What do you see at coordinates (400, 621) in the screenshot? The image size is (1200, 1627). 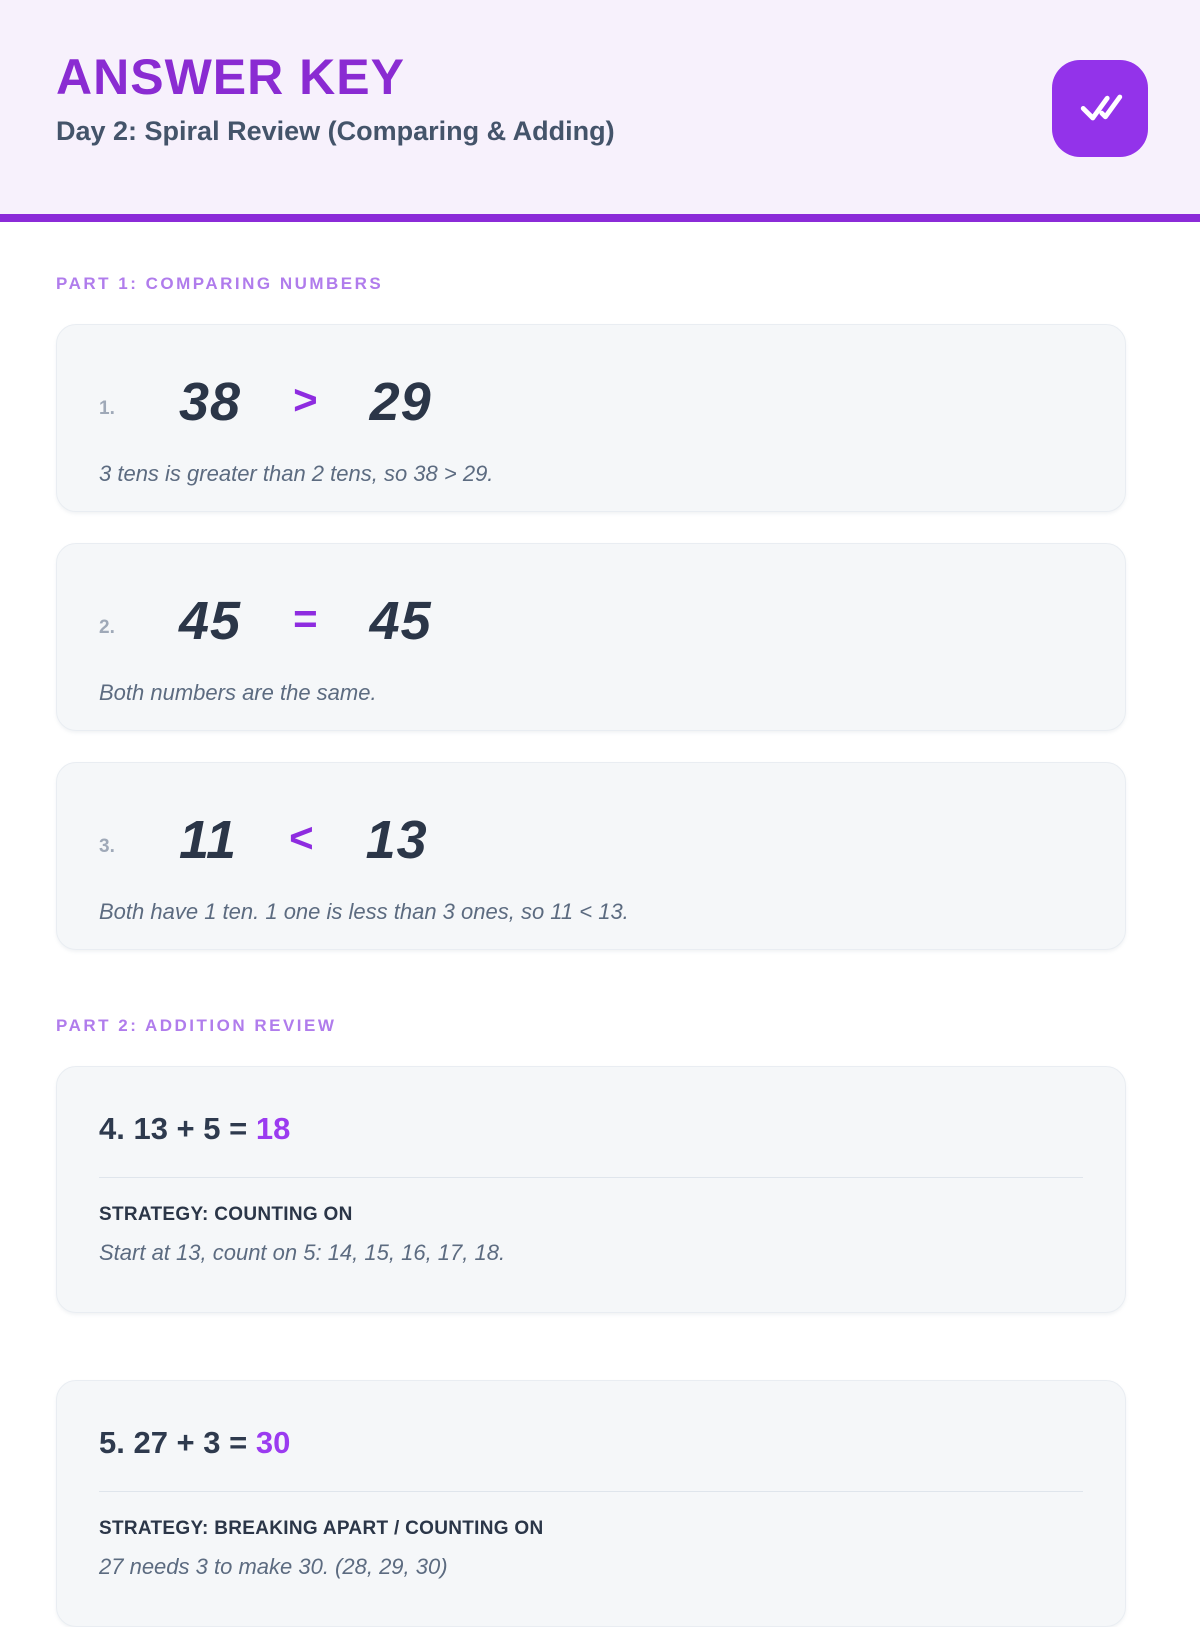 I see `right-number: 45` at bounding box center [400, 621].